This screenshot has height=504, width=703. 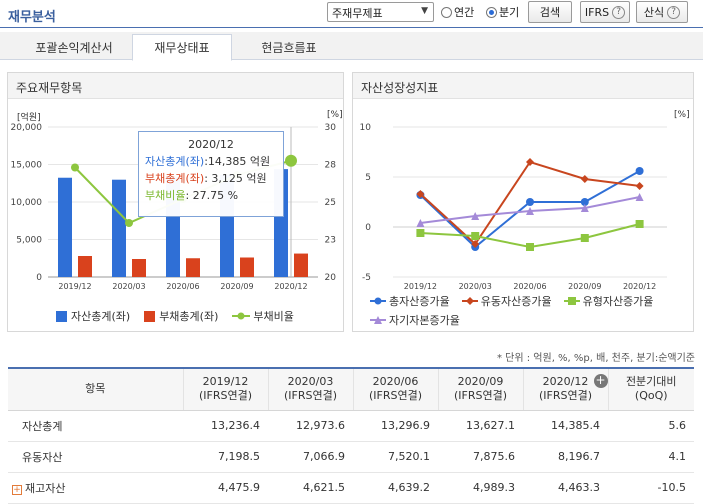 I want to click on legend-square-icon, so click(x=571, y=301).